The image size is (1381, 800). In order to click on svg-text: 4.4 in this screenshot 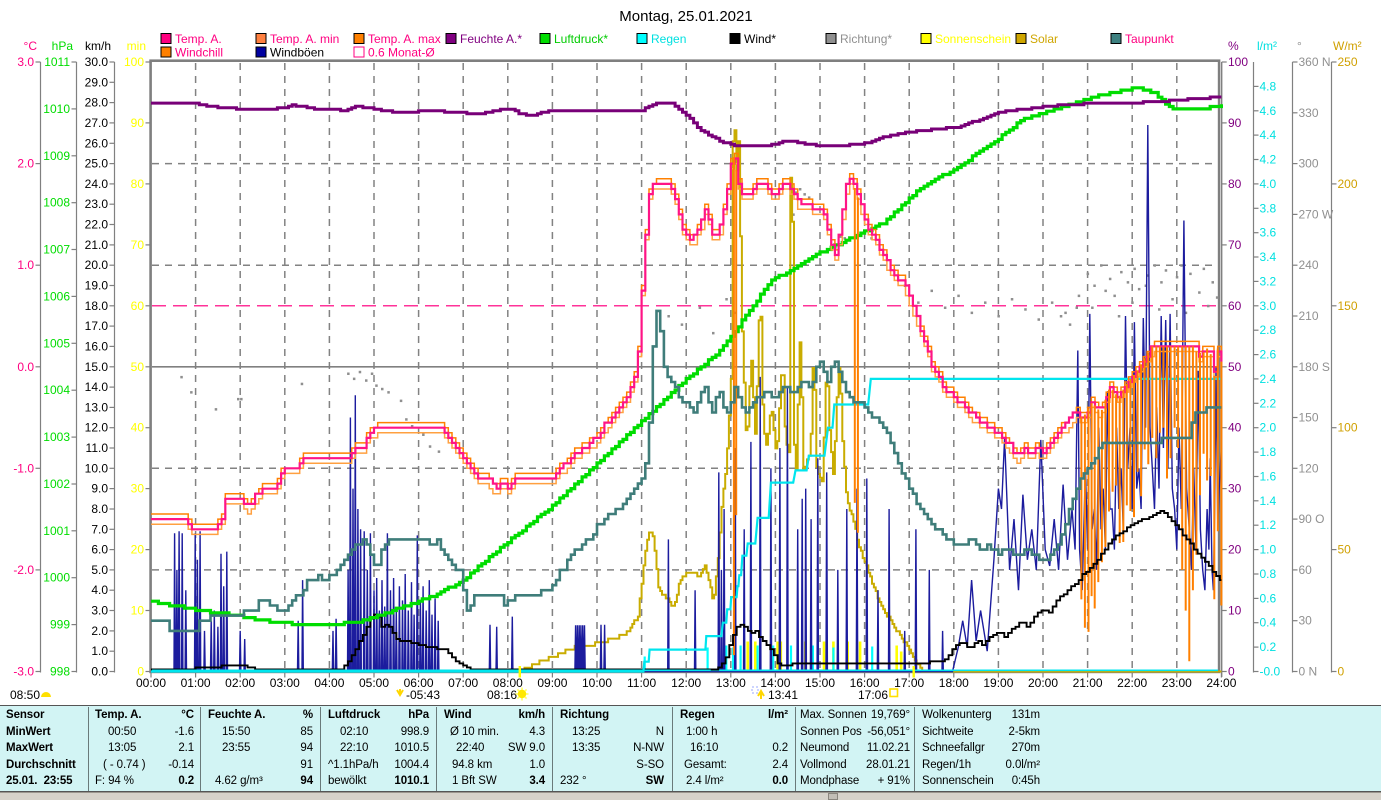, I will do `click(1268, 135)`.